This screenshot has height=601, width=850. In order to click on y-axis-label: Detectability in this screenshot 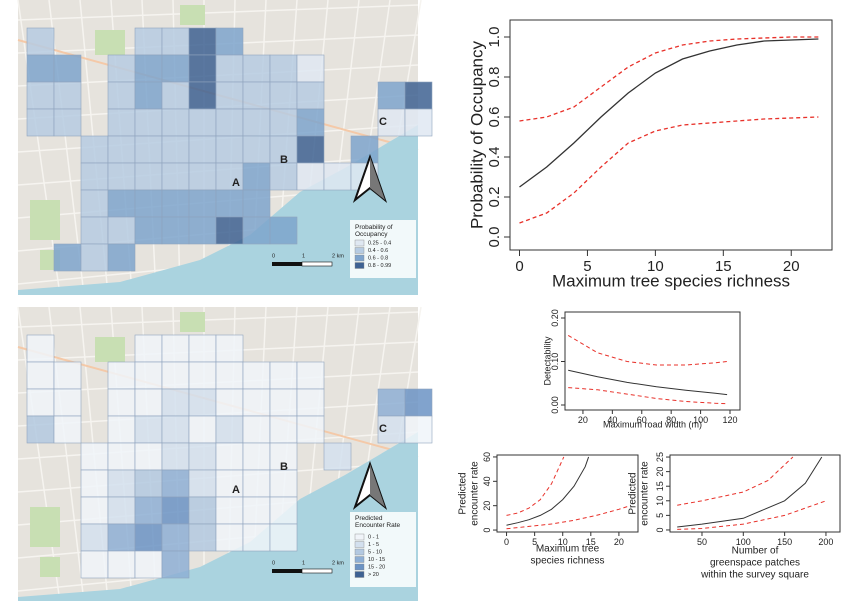, I will do `click(547, 361)`.